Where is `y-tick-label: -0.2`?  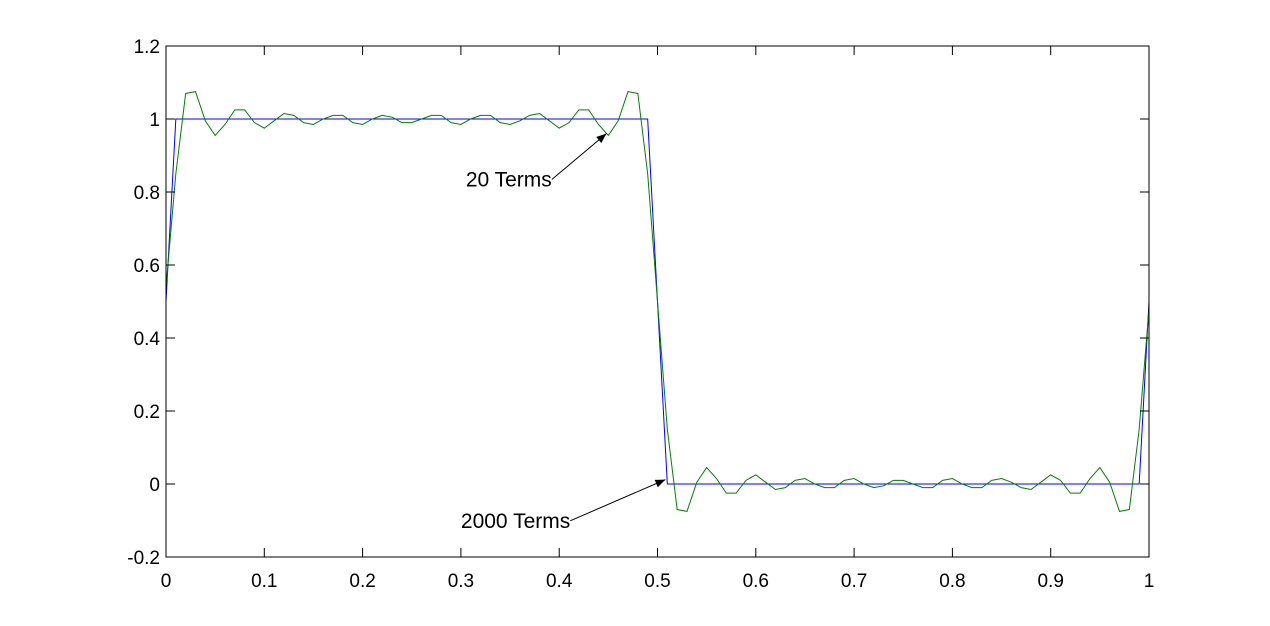 y-tick-label: -0.2 is located at coordinates (143, 558).